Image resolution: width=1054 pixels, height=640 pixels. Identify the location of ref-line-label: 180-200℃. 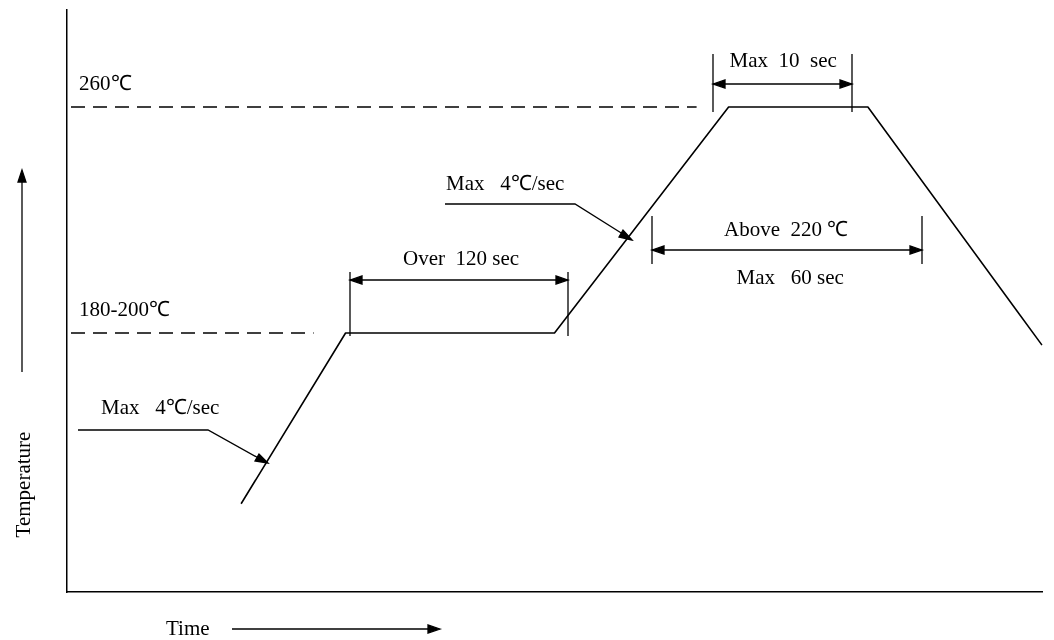
(124, 309).